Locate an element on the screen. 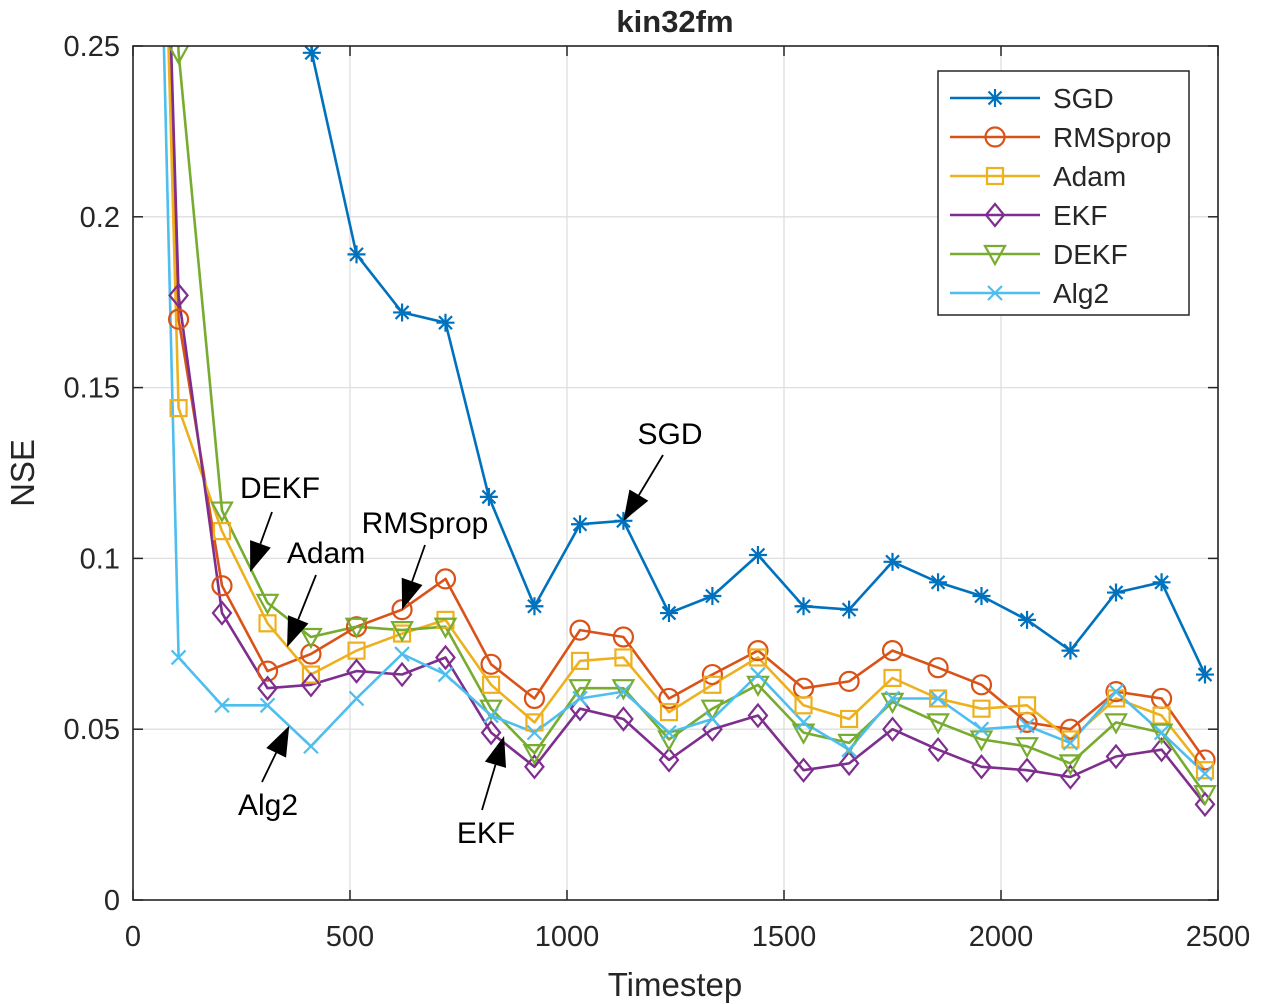  annotation-arrowhead-rmsprop is located at coordinates (412, 593).